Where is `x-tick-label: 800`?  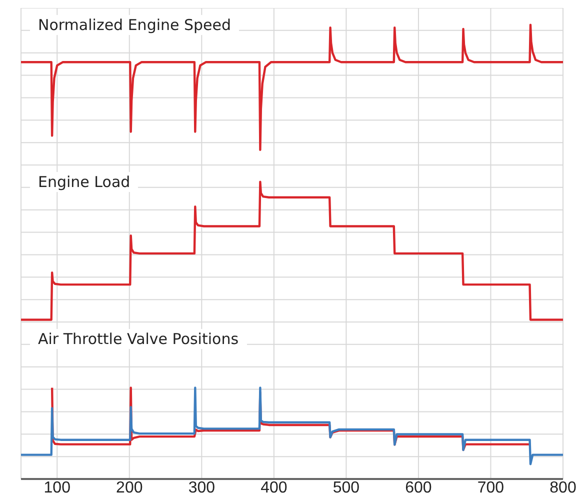 x-tick-label: 800 is located at coordinates (563, 487).